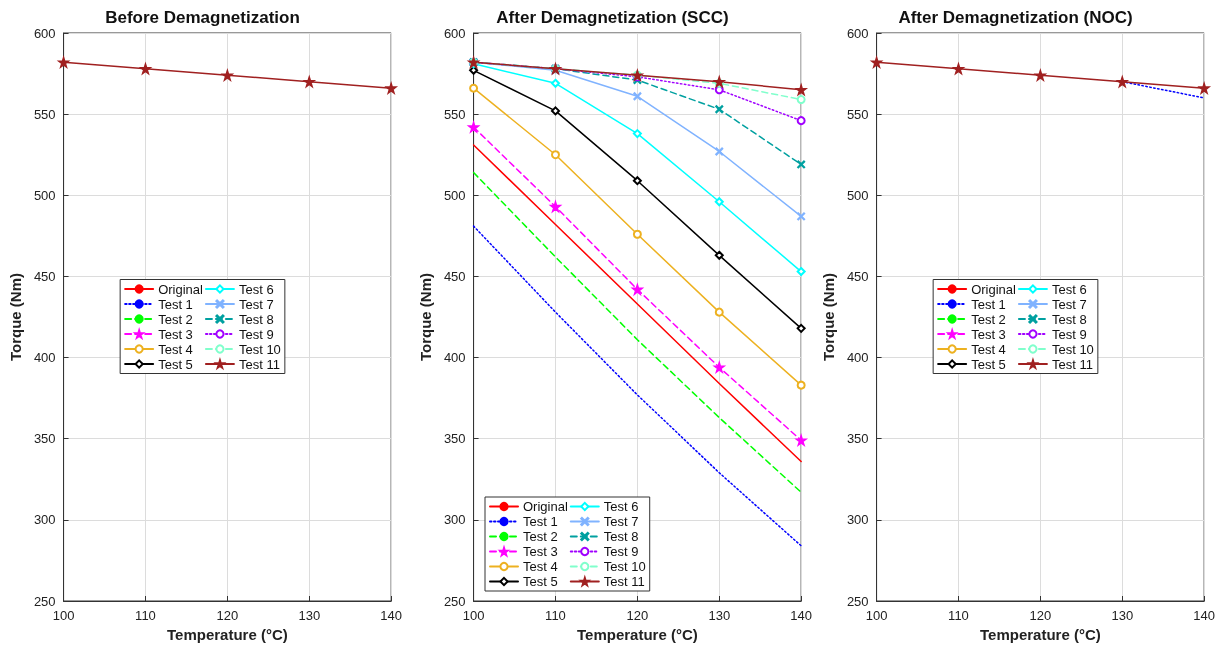 The image size is (1220, 653). I want to click on chart-title: After Demagnetization (SCC), so click(612, 17).